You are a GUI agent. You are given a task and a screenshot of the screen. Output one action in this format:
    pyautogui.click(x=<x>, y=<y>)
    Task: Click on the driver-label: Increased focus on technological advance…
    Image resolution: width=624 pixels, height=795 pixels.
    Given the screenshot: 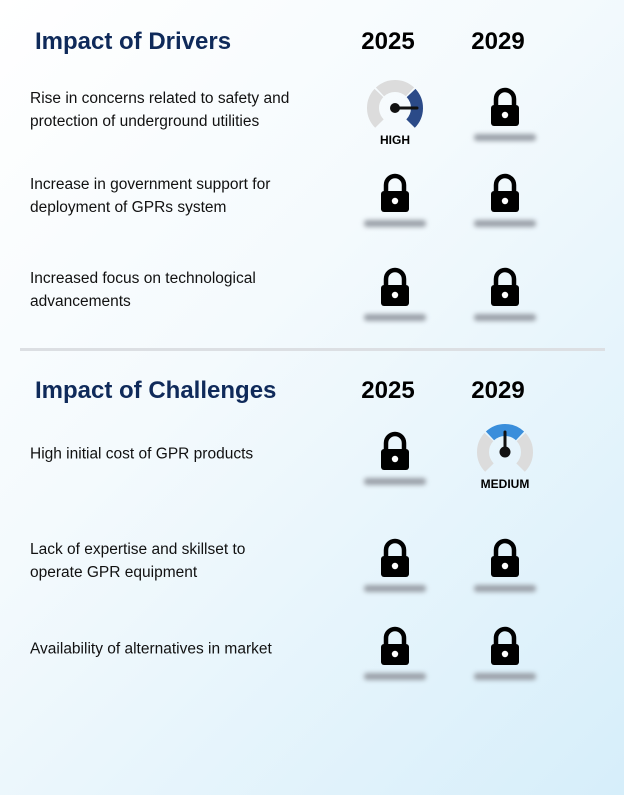 What is the action you would take?
    pyautogui.click(x=143, y=290)
    